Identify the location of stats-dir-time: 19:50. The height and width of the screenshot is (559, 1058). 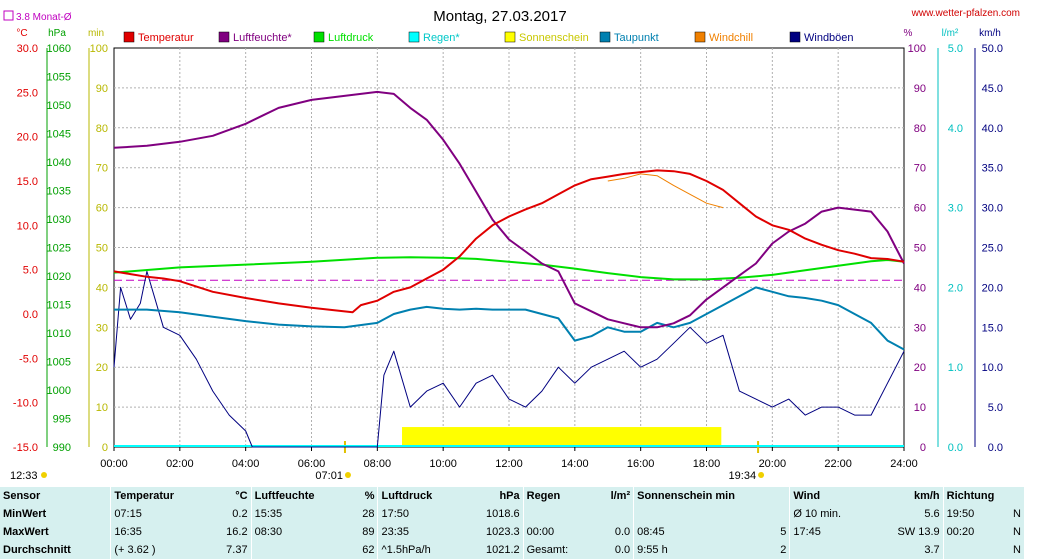
(960, 514).